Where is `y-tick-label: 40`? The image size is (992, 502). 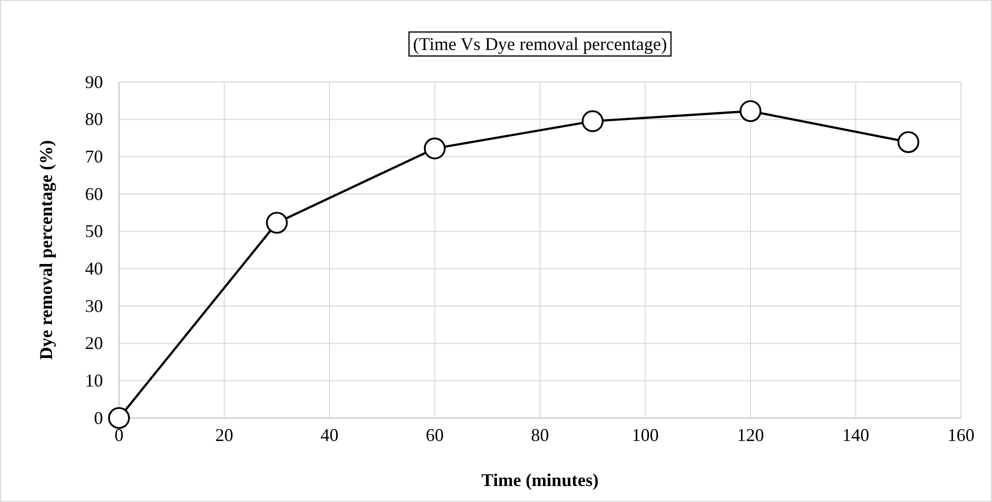 y-tick-label: 40 is located at coordinates (94, 268).